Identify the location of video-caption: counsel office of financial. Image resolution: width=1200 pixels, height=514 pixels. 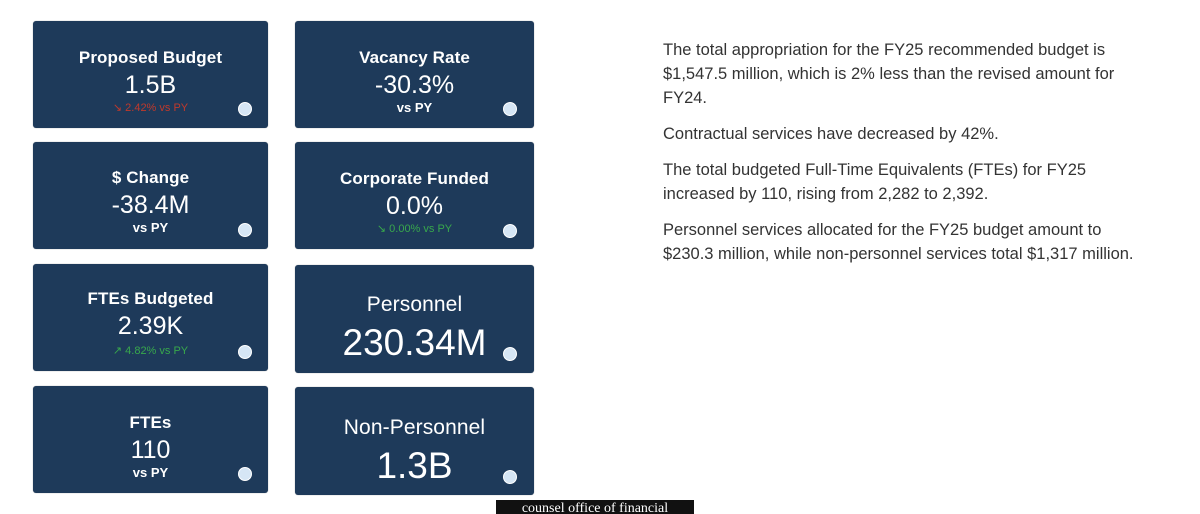
(595, 507).